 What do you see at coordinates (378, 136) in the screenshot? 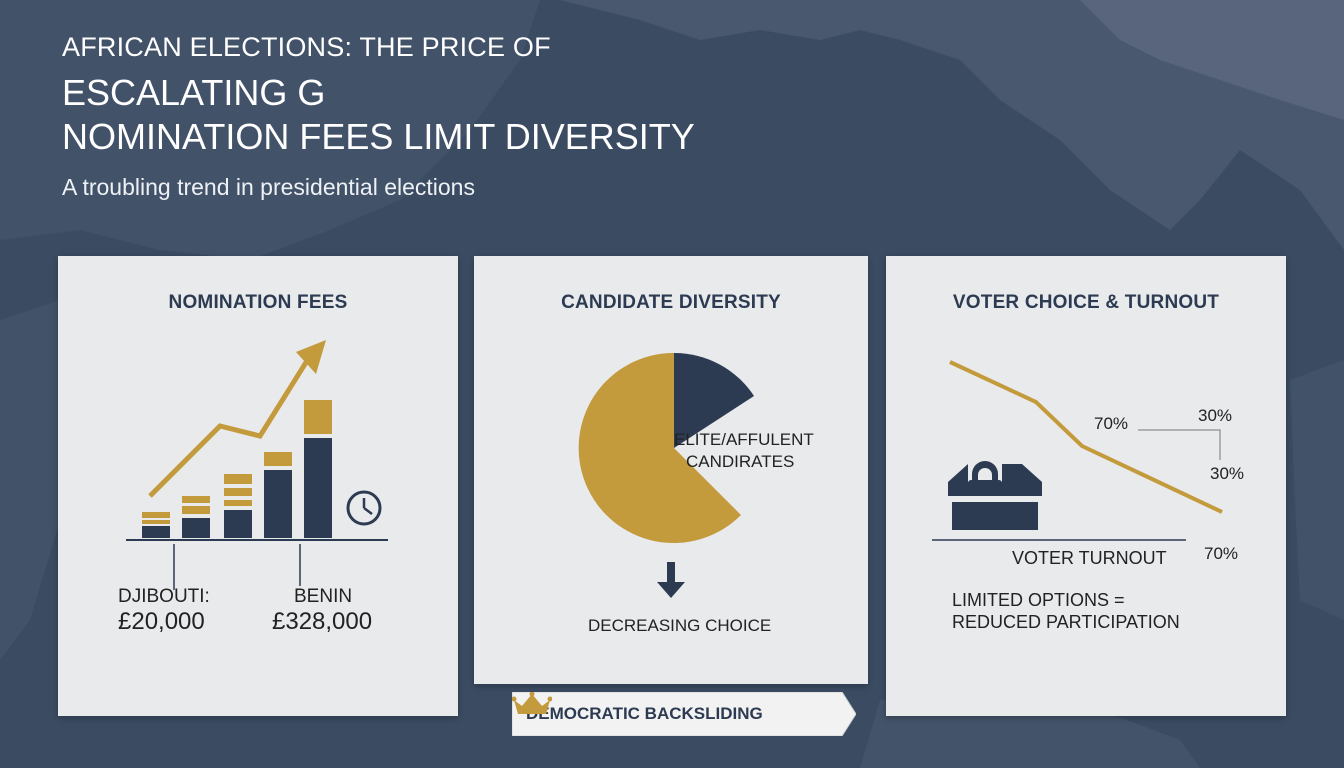
I see `headline-line-3: NOMINATION FEES LIMIT DIVERSITY` at bounding box center [378, 136].